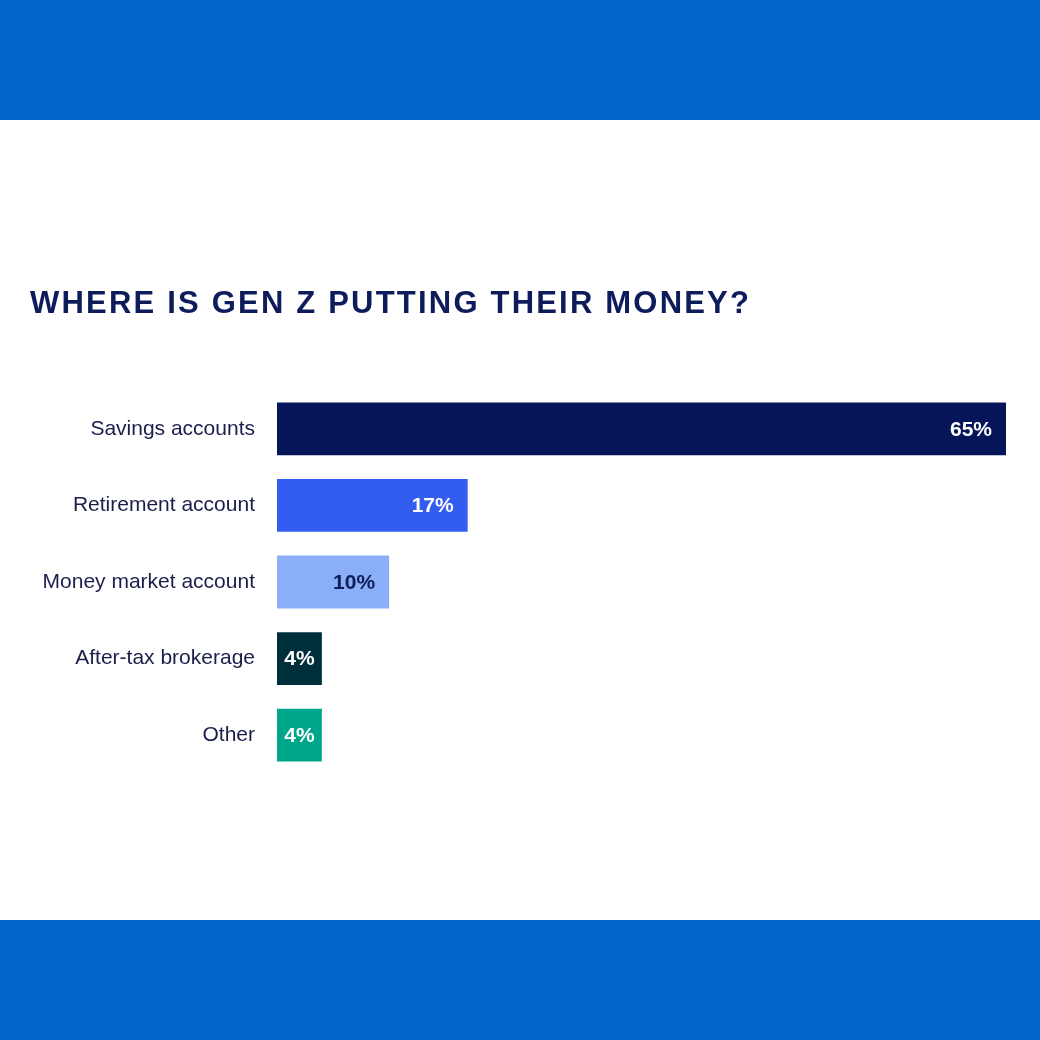  What do you see at coordinates (391, 303) in the screenshot?
I see `chart-title: WHERE IS GEN Z PUTTING THEIR MONEY?` at bounding box center [391, 303].